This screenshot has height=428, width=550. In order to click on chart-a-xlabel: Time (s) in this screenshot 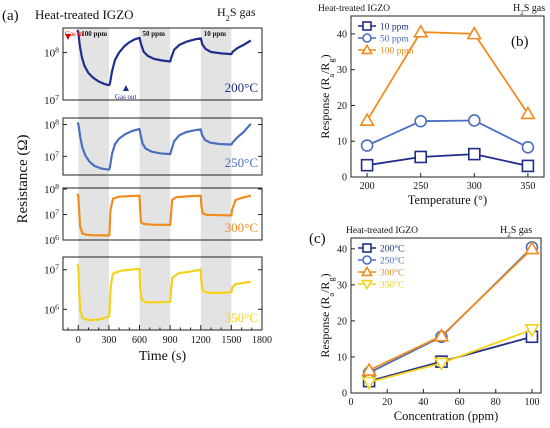, I will do `click(163, 356)`.